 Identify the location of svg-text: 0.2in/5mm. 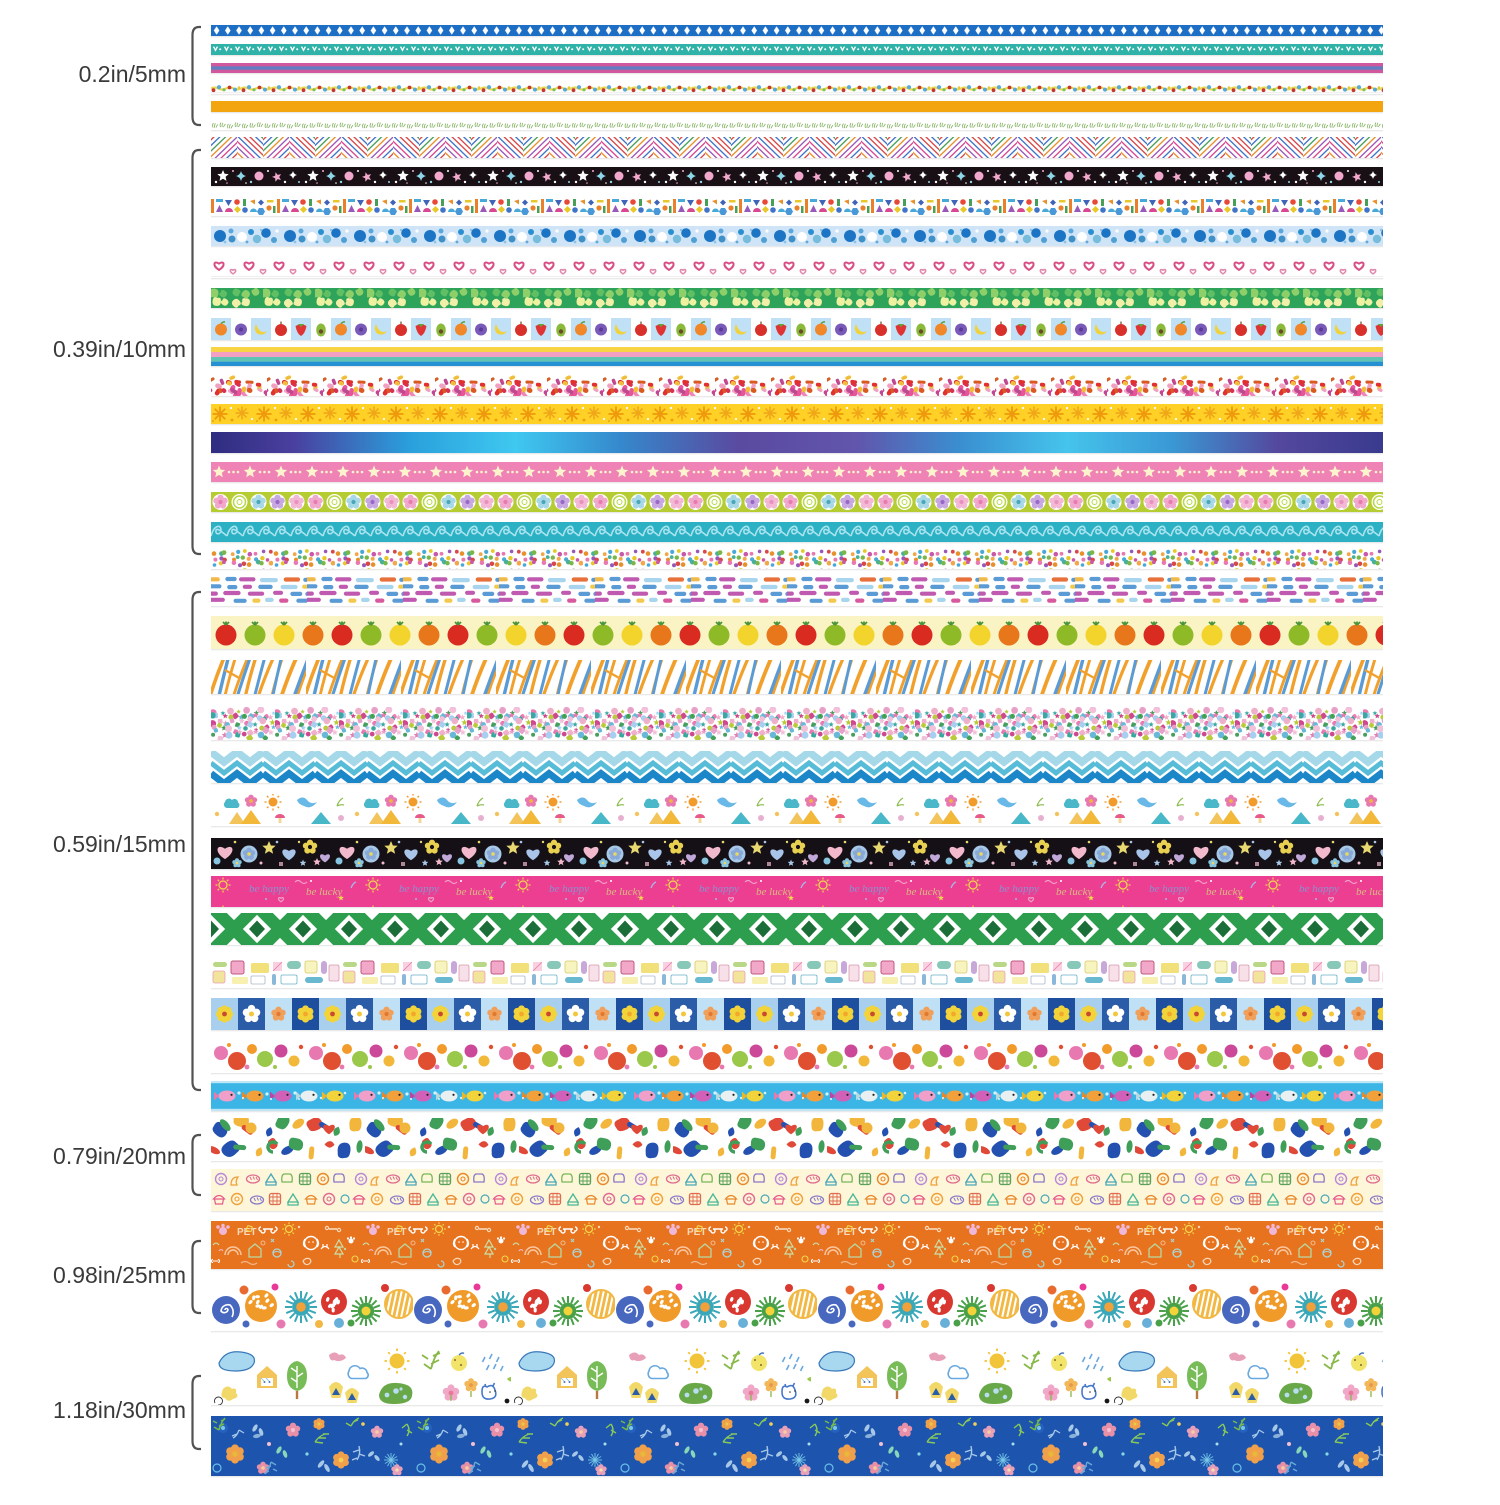
(132, 74).